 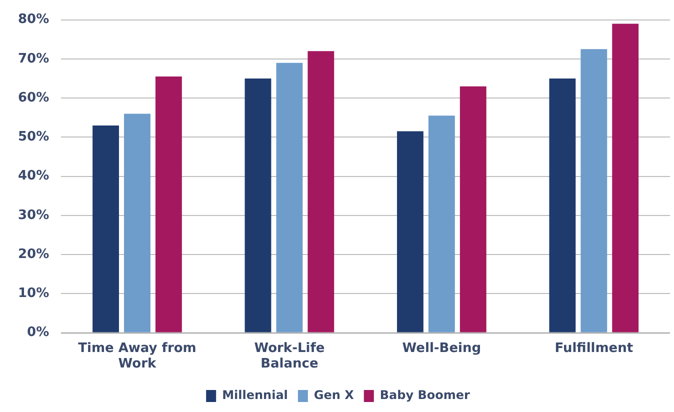 What do you see at coordinates (34, 215) in the screenshot?
I see `y-tick-label: 30%` at bounding box center [34, 215].